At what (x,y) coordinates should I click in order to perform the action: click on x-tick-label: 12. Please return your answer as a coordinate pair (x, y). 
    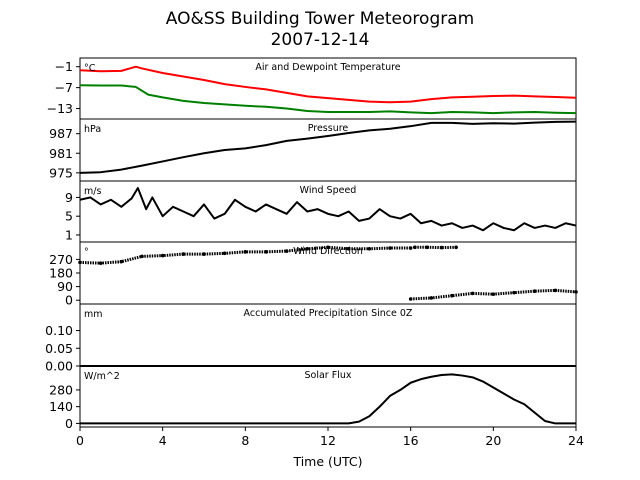
    Looking at the image, I should click on (328, 440).